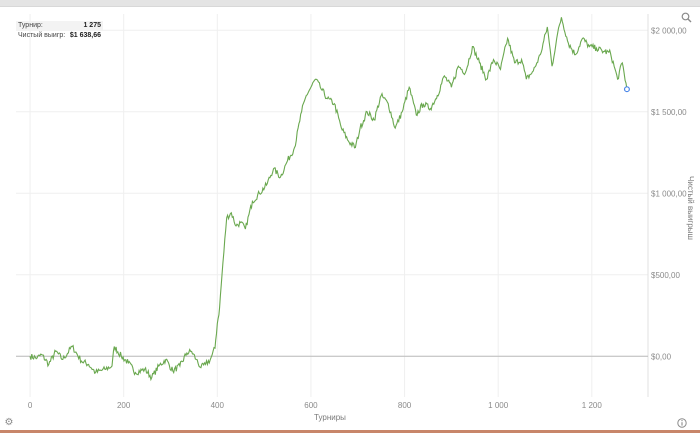 The height and width of the screenshot is (433, 700). Describe the element at coordinates (669, 30) in the screenshot. I see `y-tick-label: $2 000,00` at that location.